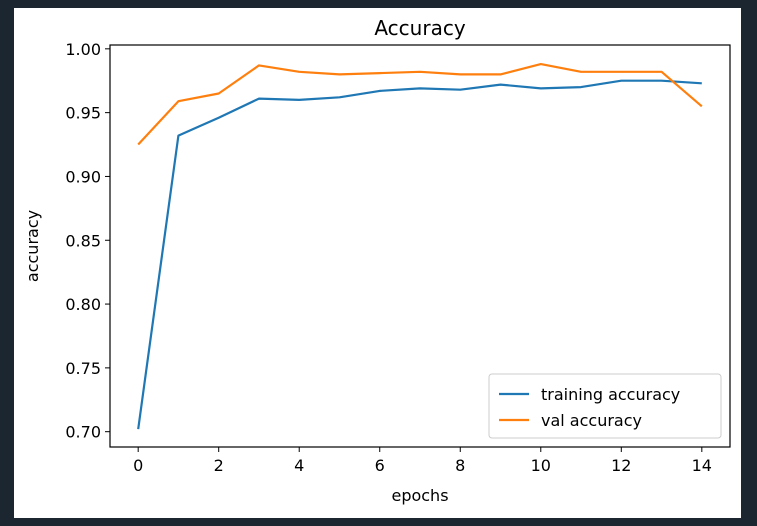 The width and height of the screenshot is (757, 526). I want to click on x-tick-label: 2, so click(219, 465).